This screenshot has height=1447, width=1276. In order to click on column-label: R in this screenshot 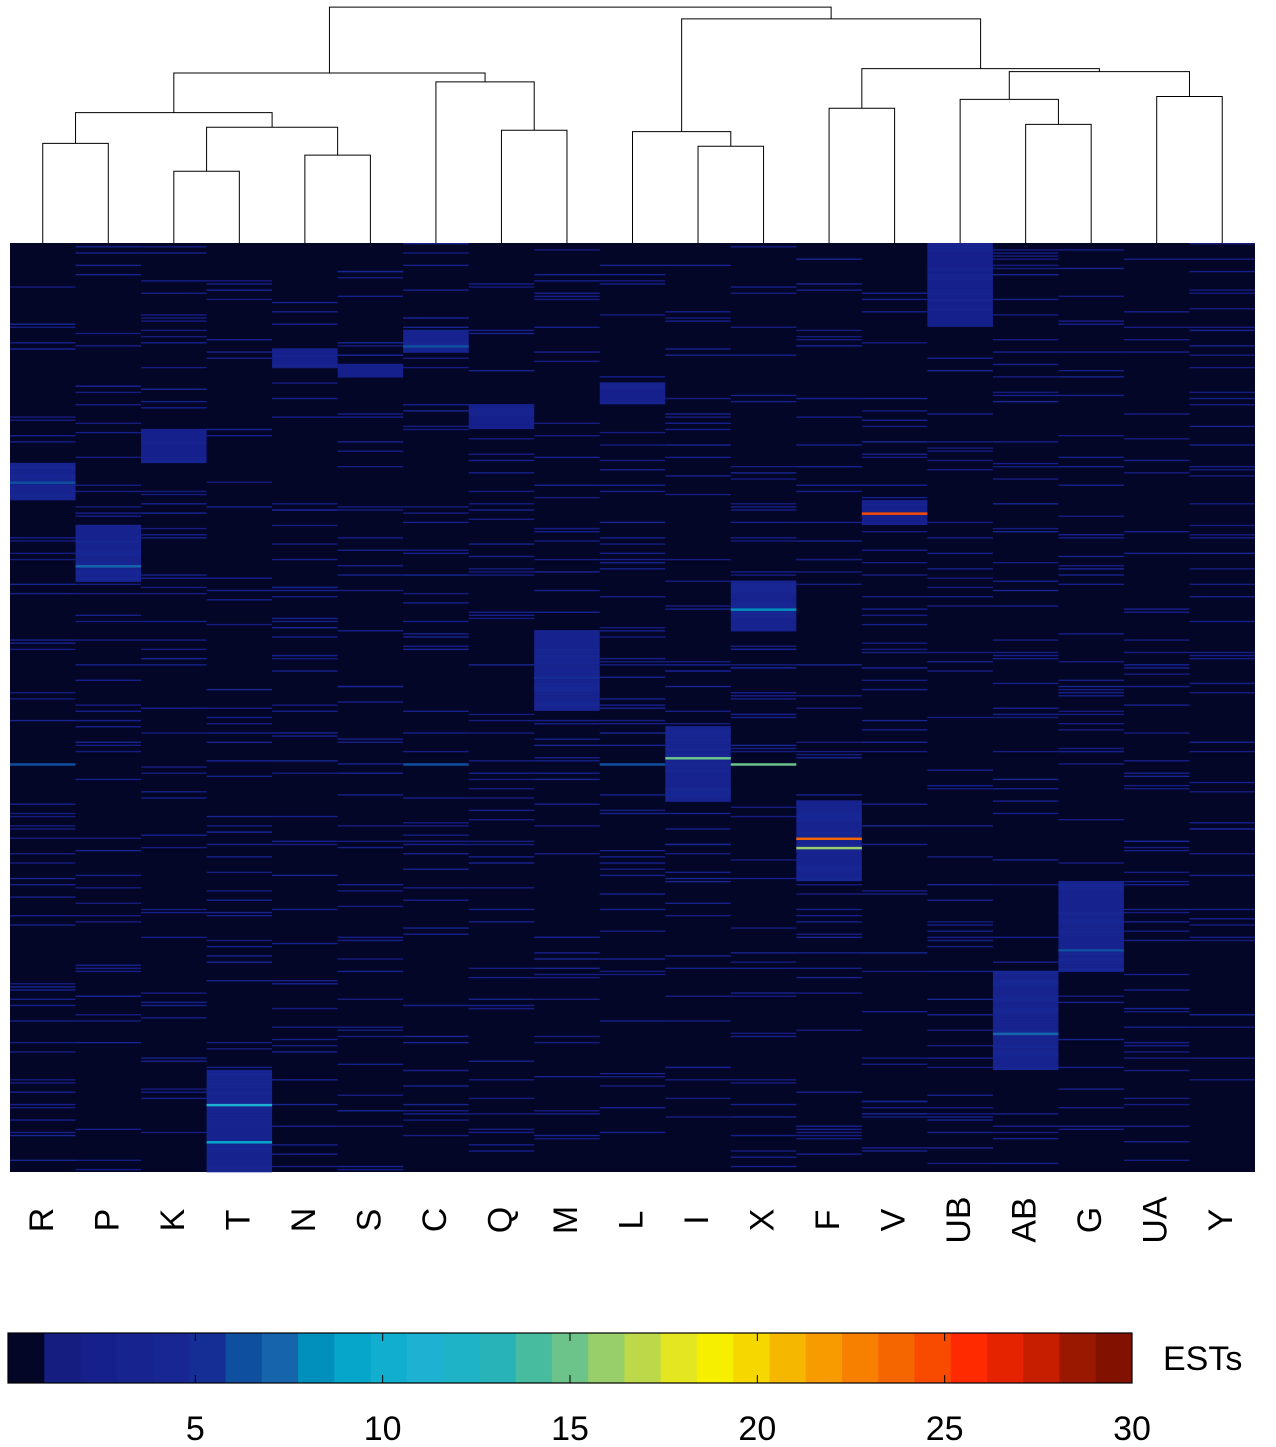, I will do `click(42, 1220)`.